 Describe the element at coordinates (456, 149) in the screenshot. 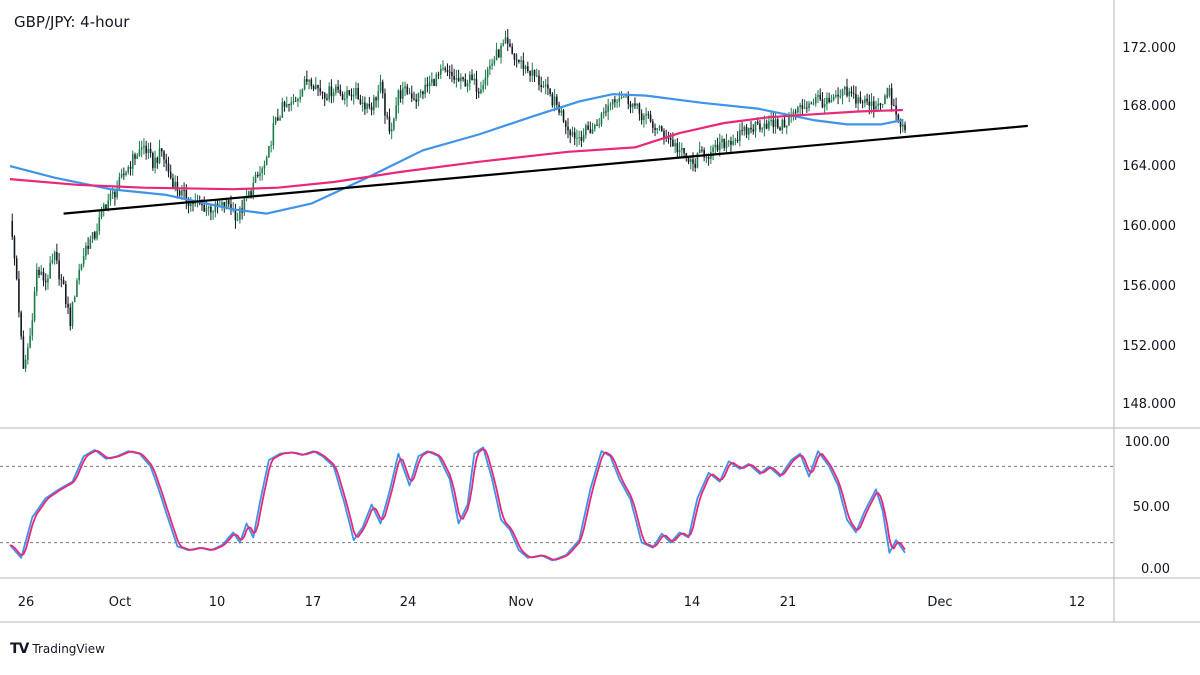

I see `moving-average-slow-line` at that location.